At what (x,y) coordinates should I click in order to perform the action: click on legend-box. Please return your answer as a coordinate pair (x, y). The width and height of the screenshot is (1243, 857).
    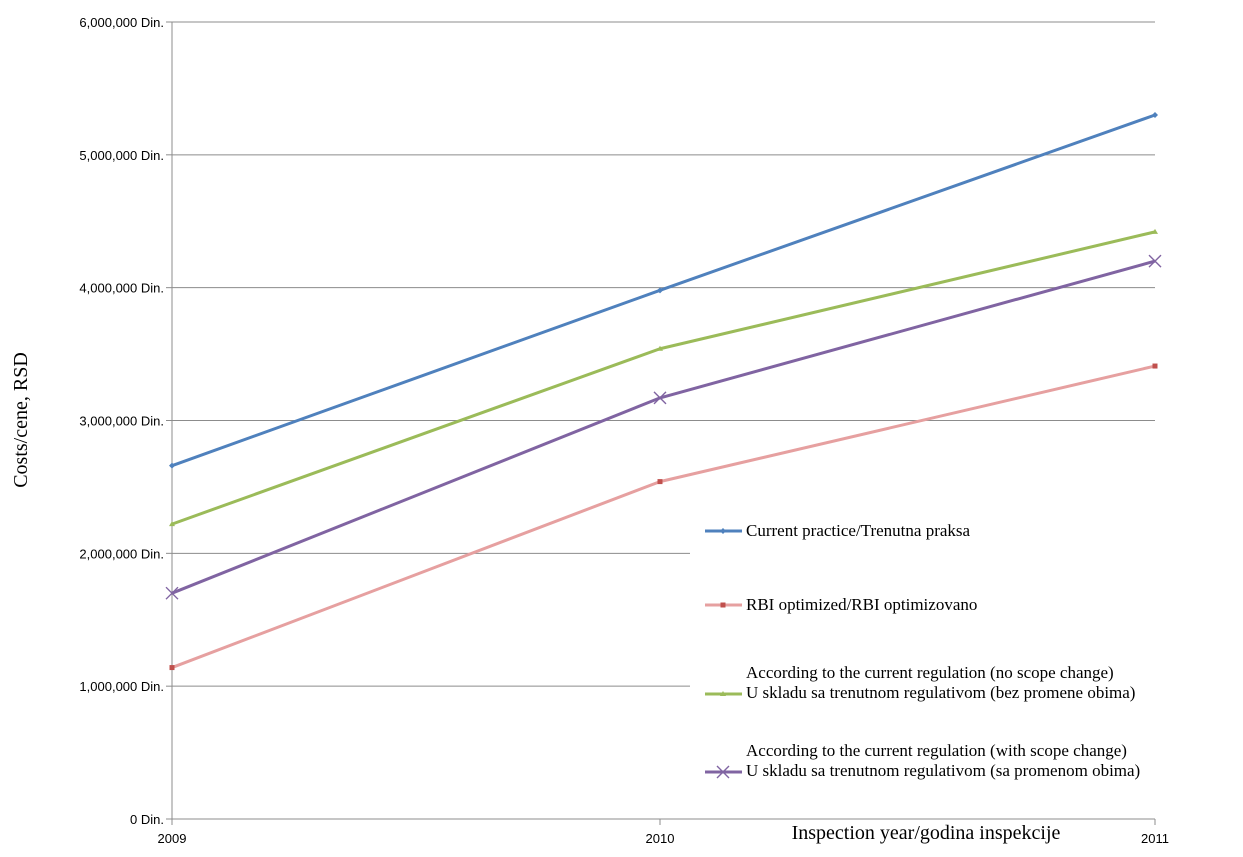
    Looking at the image, I should click on (966, 660).